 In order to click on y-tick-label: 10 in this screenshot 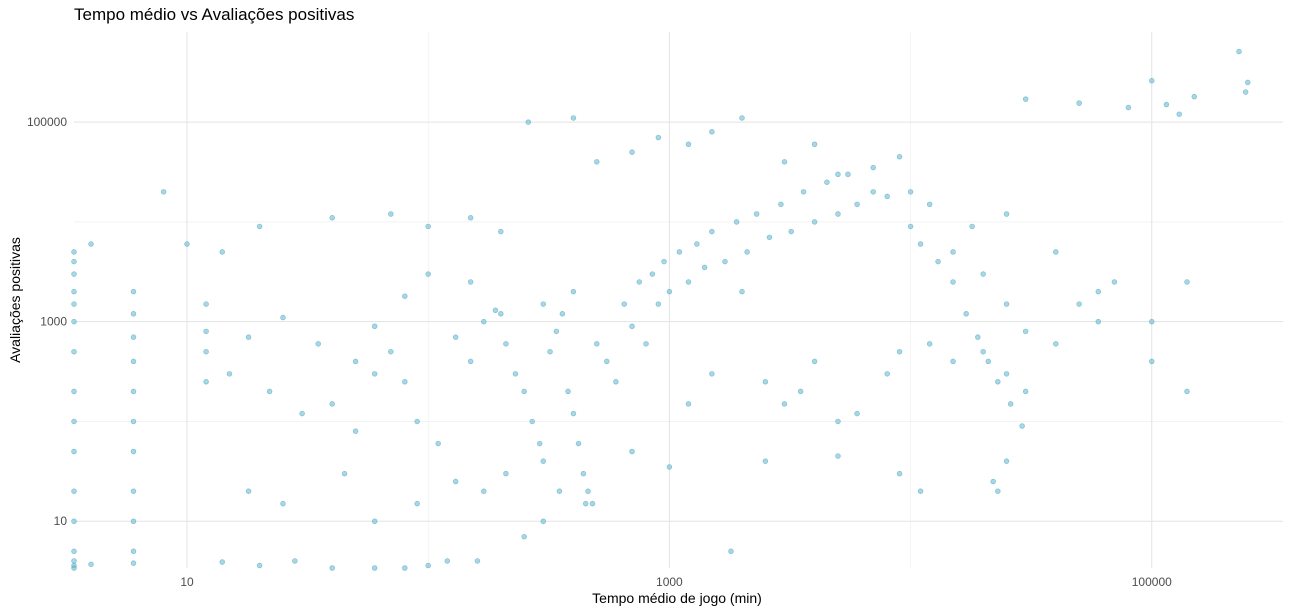, I will do `click(61, 521)`.